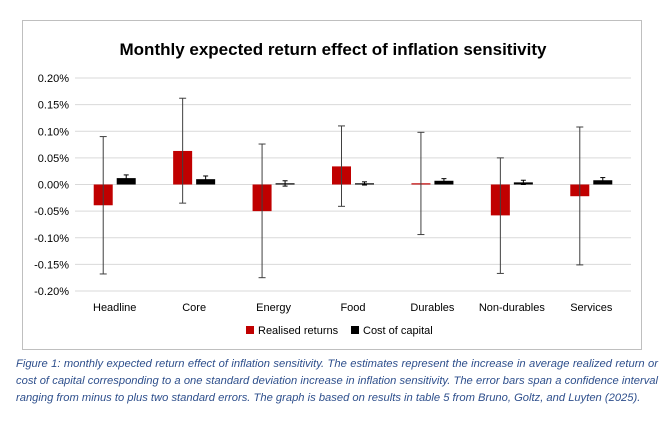 Image resolution: width=672 pixels, height=430 pixels. Describe the element at coordinates (194, 308) in the screenshot. I see `x-category-label: Core` at that location.